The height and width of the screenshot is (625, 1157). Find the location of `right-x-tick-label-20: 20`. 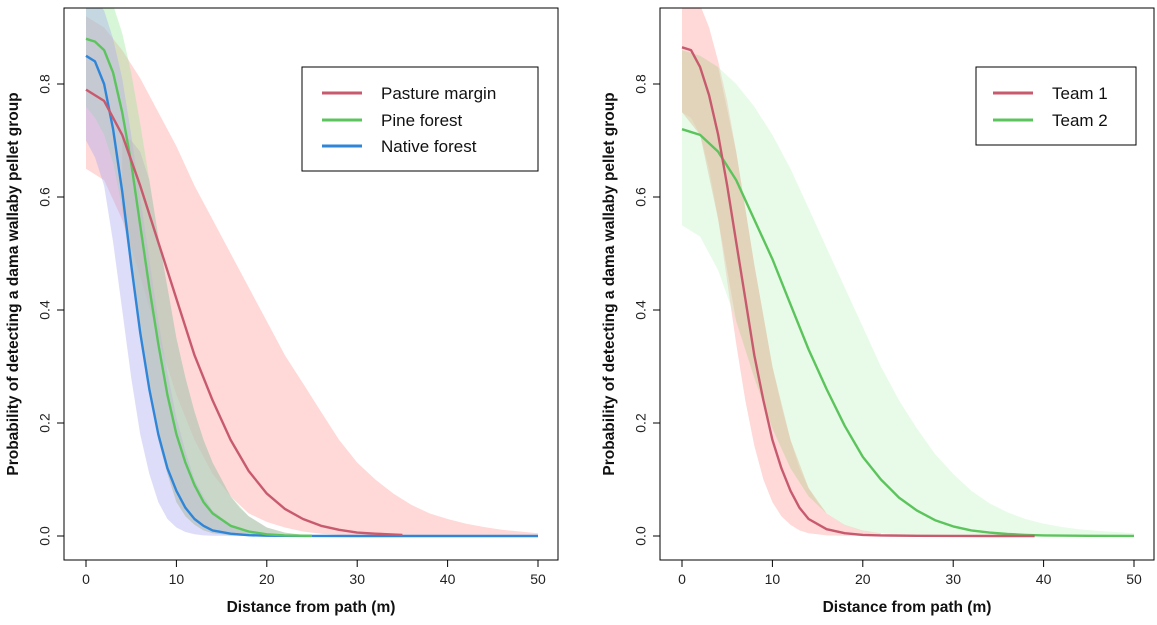

right-x-tick-label-20: 20 is located at coordinates (863, 579).